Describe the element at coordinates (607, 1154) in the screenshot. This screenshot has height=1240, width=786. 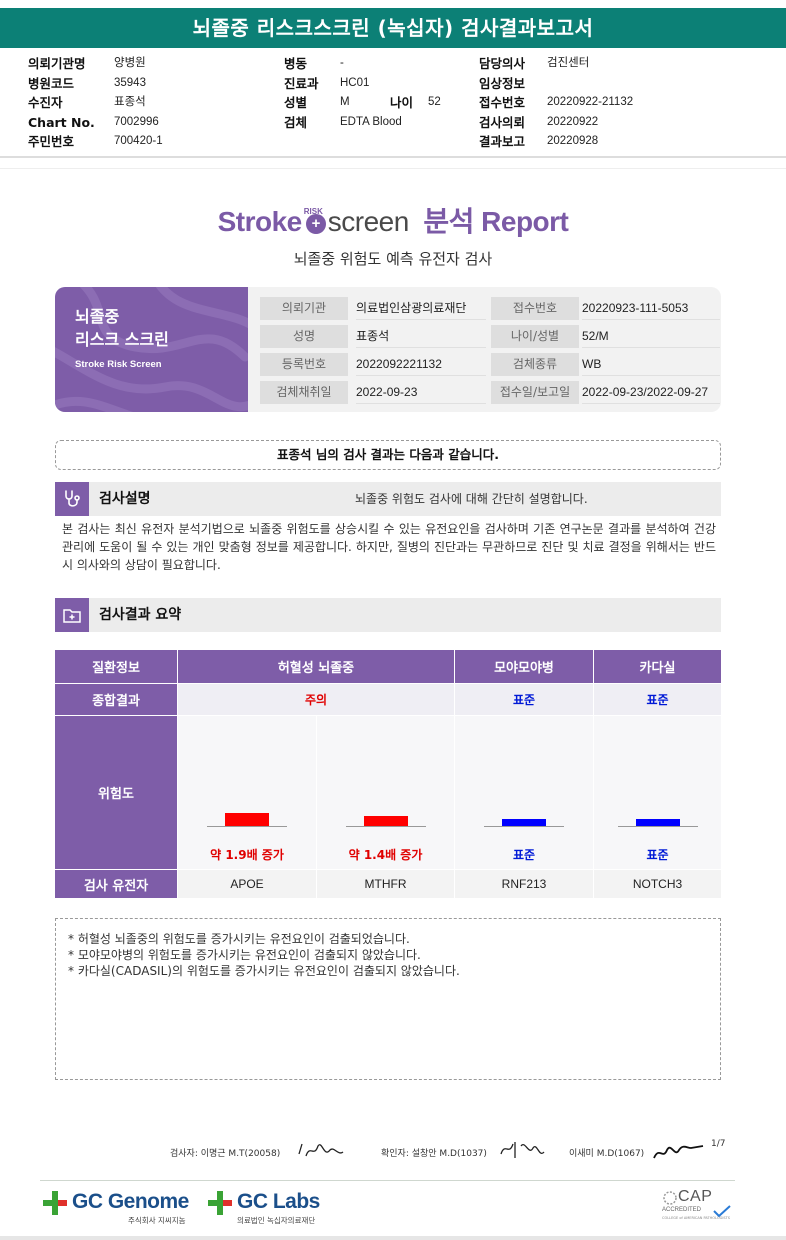
I see `doctor2-name: 이새미 M.D(1067)` at that location.